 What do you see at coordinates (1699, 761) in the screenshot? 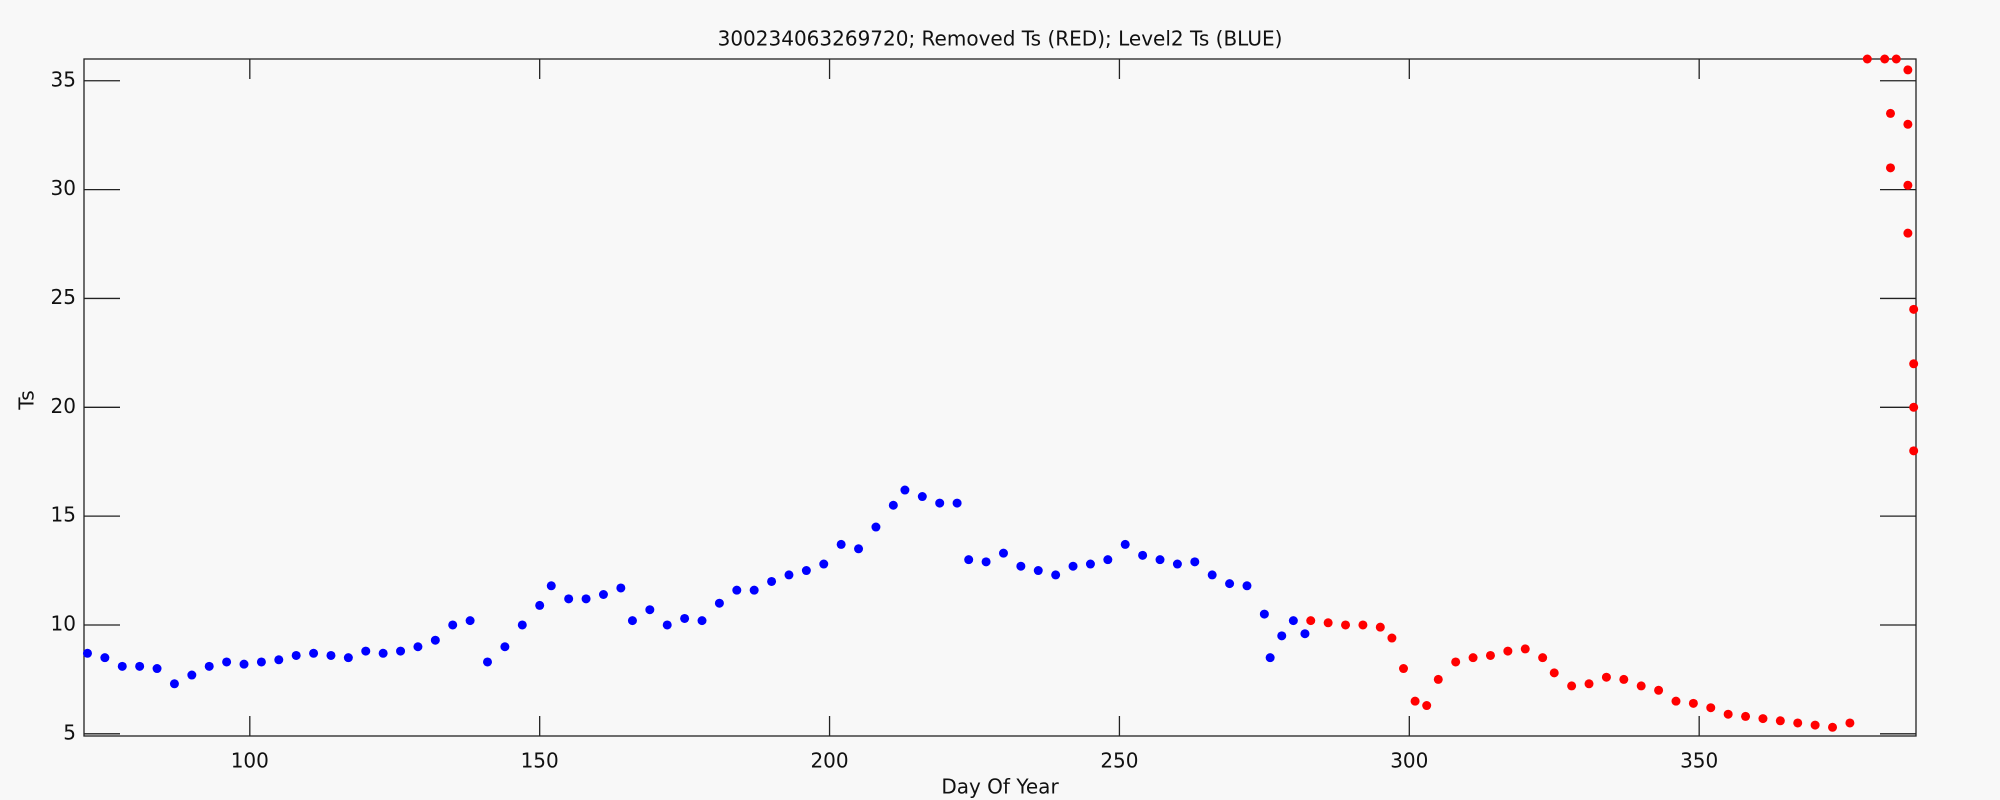
I see `x-tick-label: 350` at bounding box center [1699, 761].